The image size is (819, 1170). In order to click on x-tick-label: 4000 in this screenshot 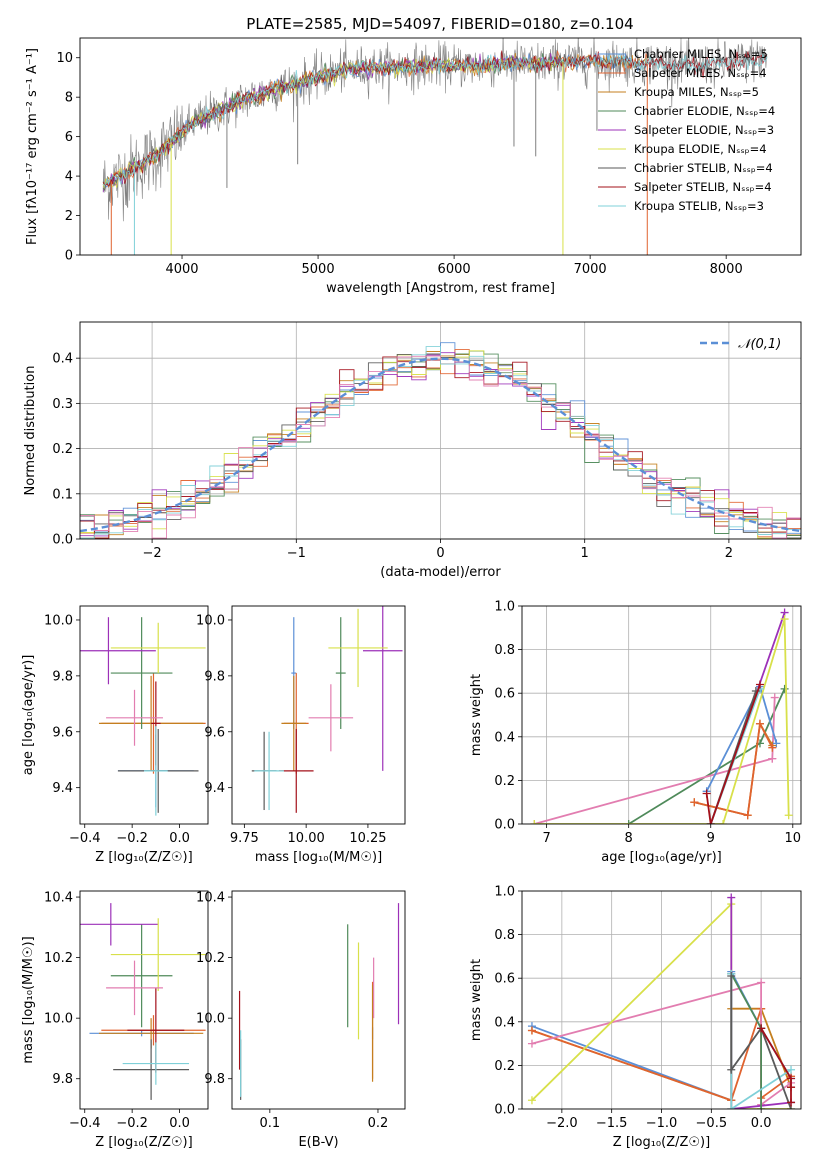, I will do `click(181, 269)`.